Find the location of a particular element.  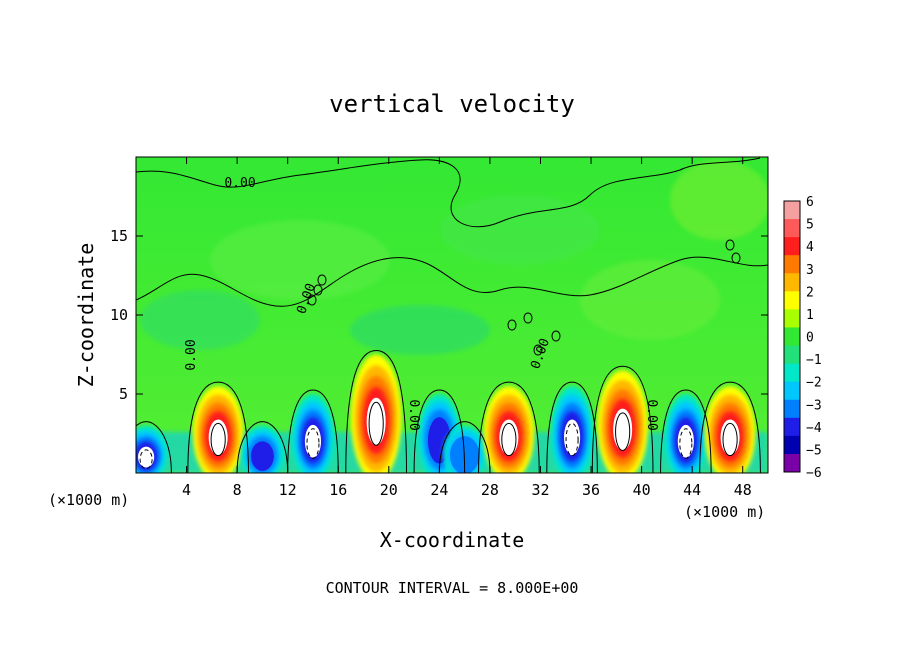

convective-cells is located at coordinates (446, 413).